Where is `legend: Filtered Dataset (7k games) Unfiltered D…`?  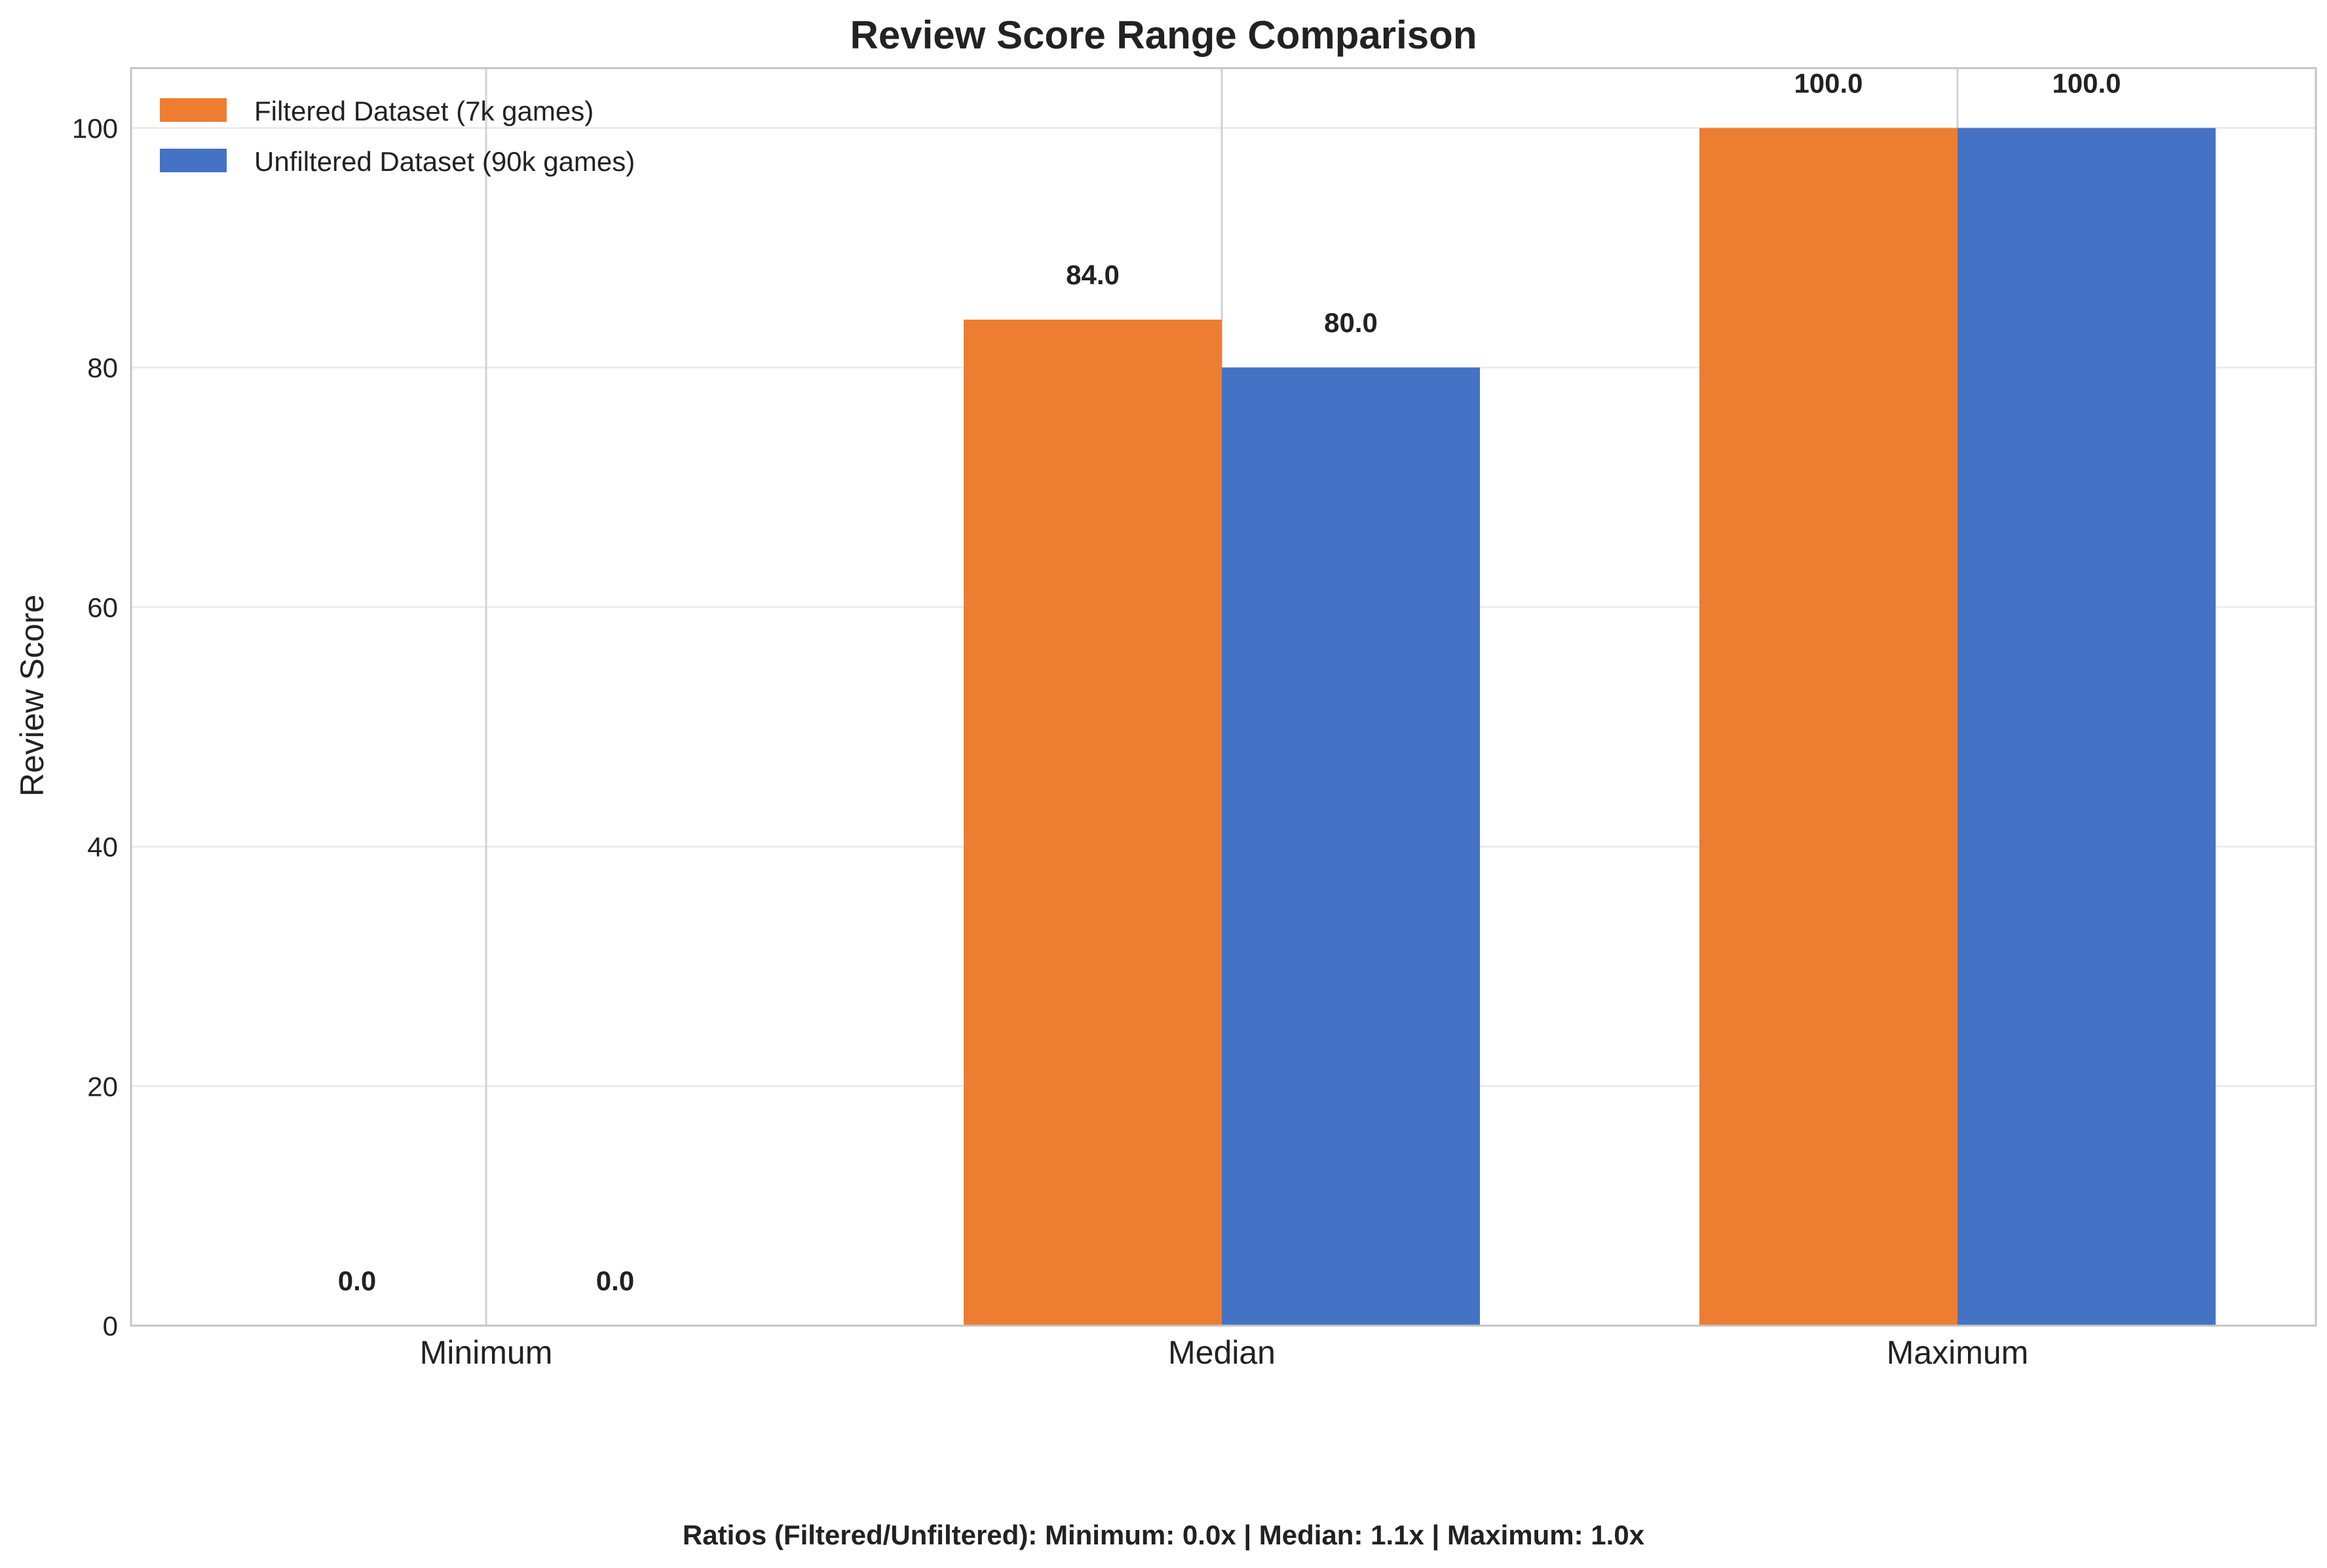 legend: Filtered Dataset (7k games) Unfiltered D… is located at coordinates (397, 136).